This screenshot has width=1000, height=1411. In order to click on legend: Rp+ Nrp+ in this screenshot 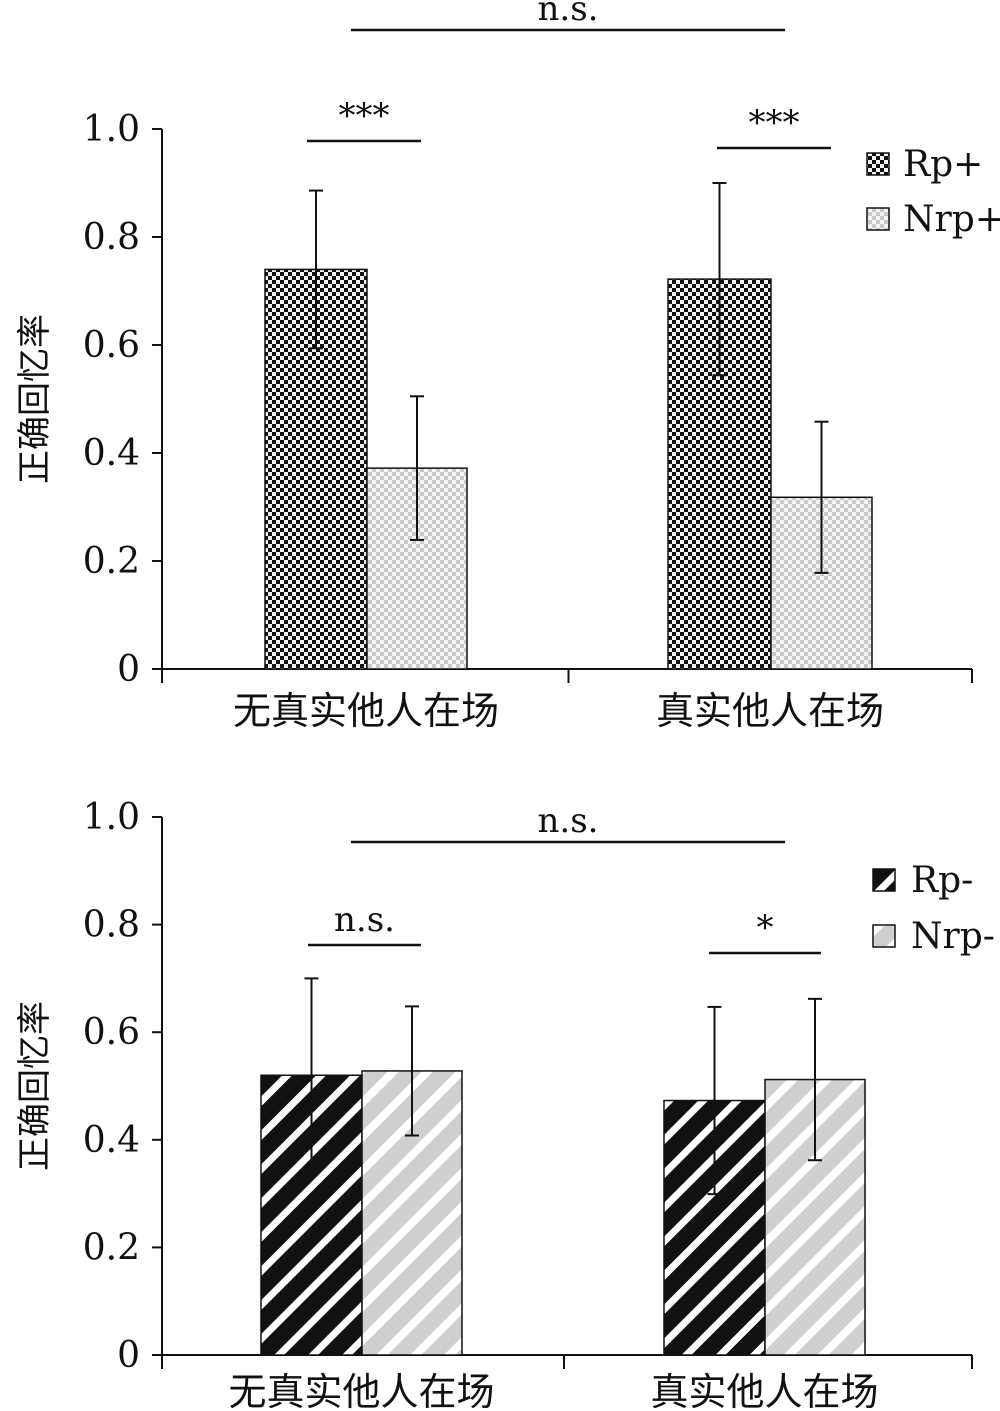, I will do `click(933, 192)`.